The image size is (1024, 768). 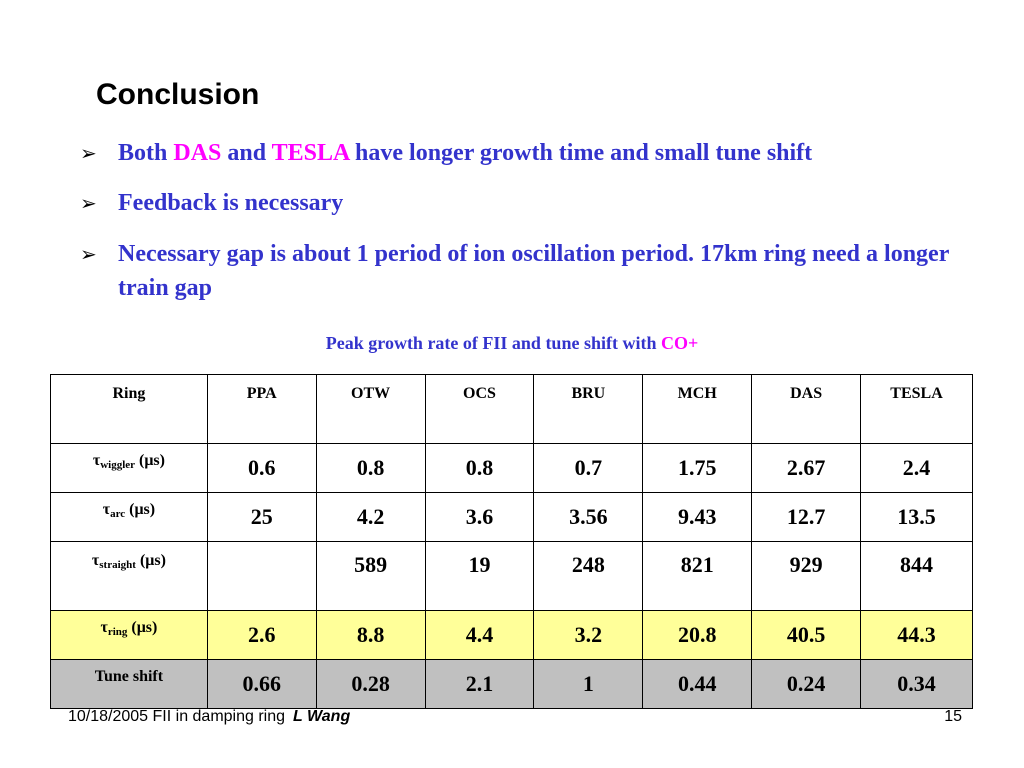 What do you see at coordinates (697, 576) in the screenshot?
I see `table-cell: 821` at bounding box center [697, 576].